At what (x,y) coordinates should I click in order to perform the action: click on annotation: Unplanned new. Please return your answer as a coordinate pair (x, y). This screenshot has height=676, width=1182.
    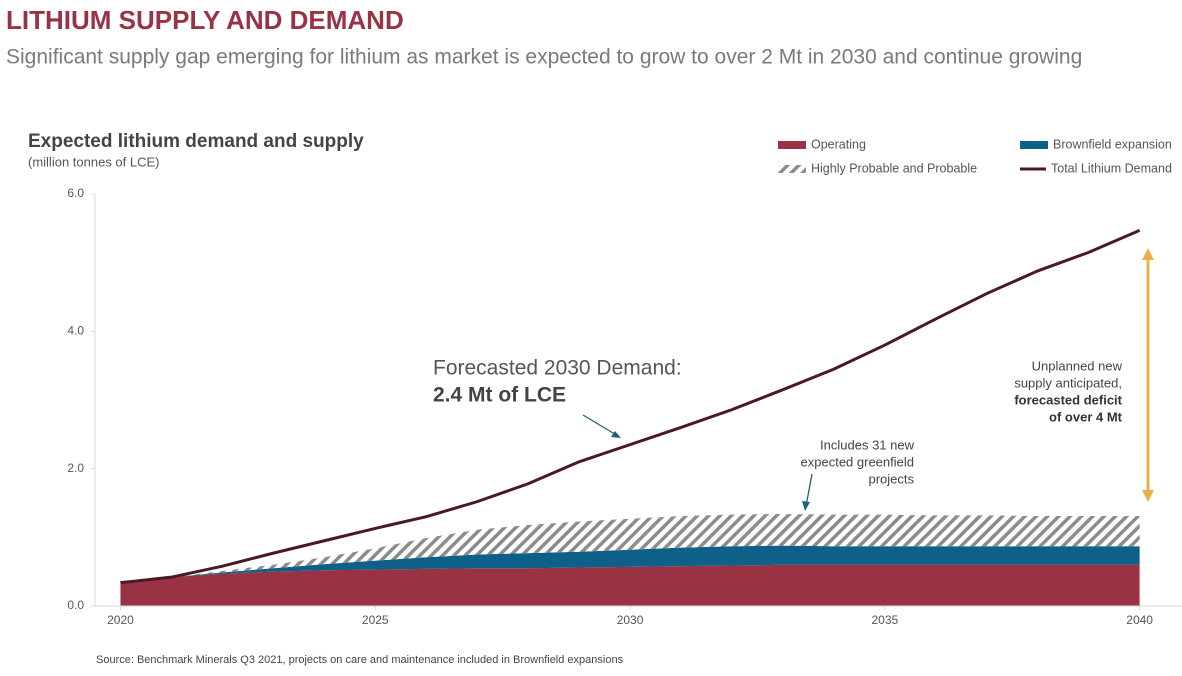
    Looking at the image, I should click on (1077, 365).